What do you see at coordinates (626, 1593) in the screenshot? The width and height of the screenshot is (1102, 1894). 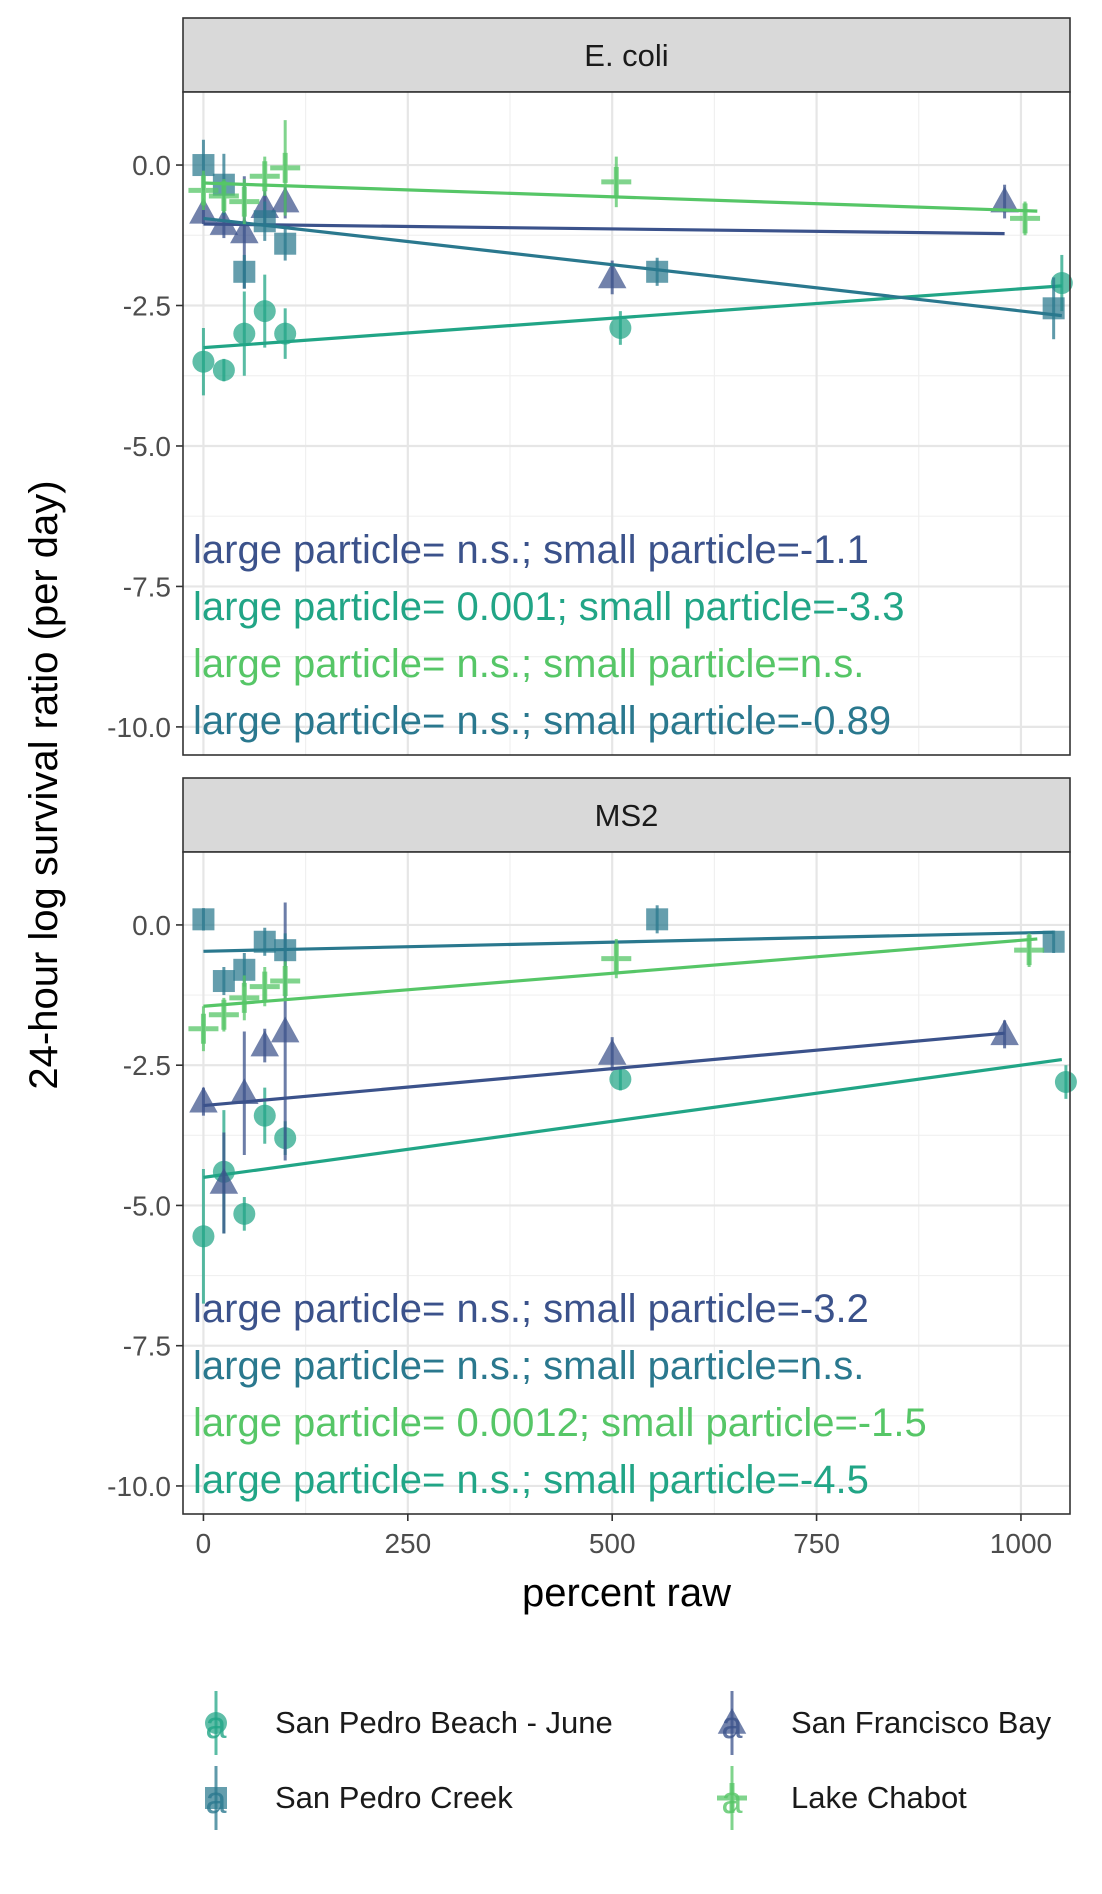 I see `x-axis-title: percent raw` at bounding box center [626, 1593].